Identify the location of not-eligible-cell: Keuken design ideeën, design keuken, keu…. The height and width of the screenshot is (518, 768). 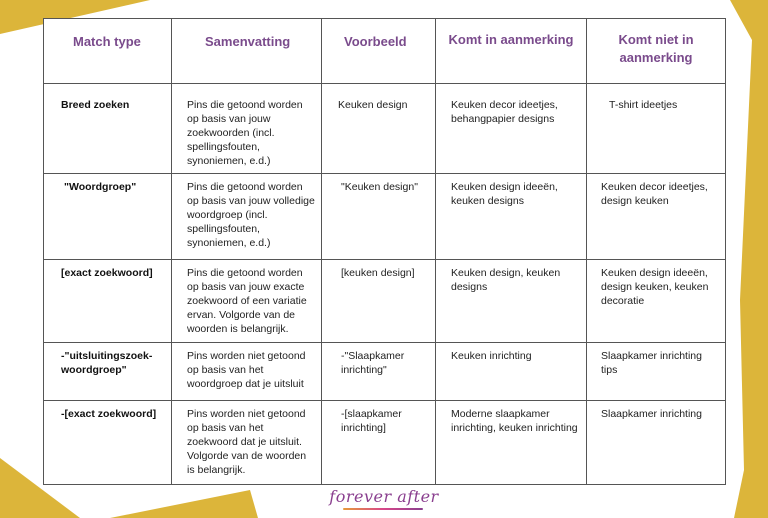
(656, 301).